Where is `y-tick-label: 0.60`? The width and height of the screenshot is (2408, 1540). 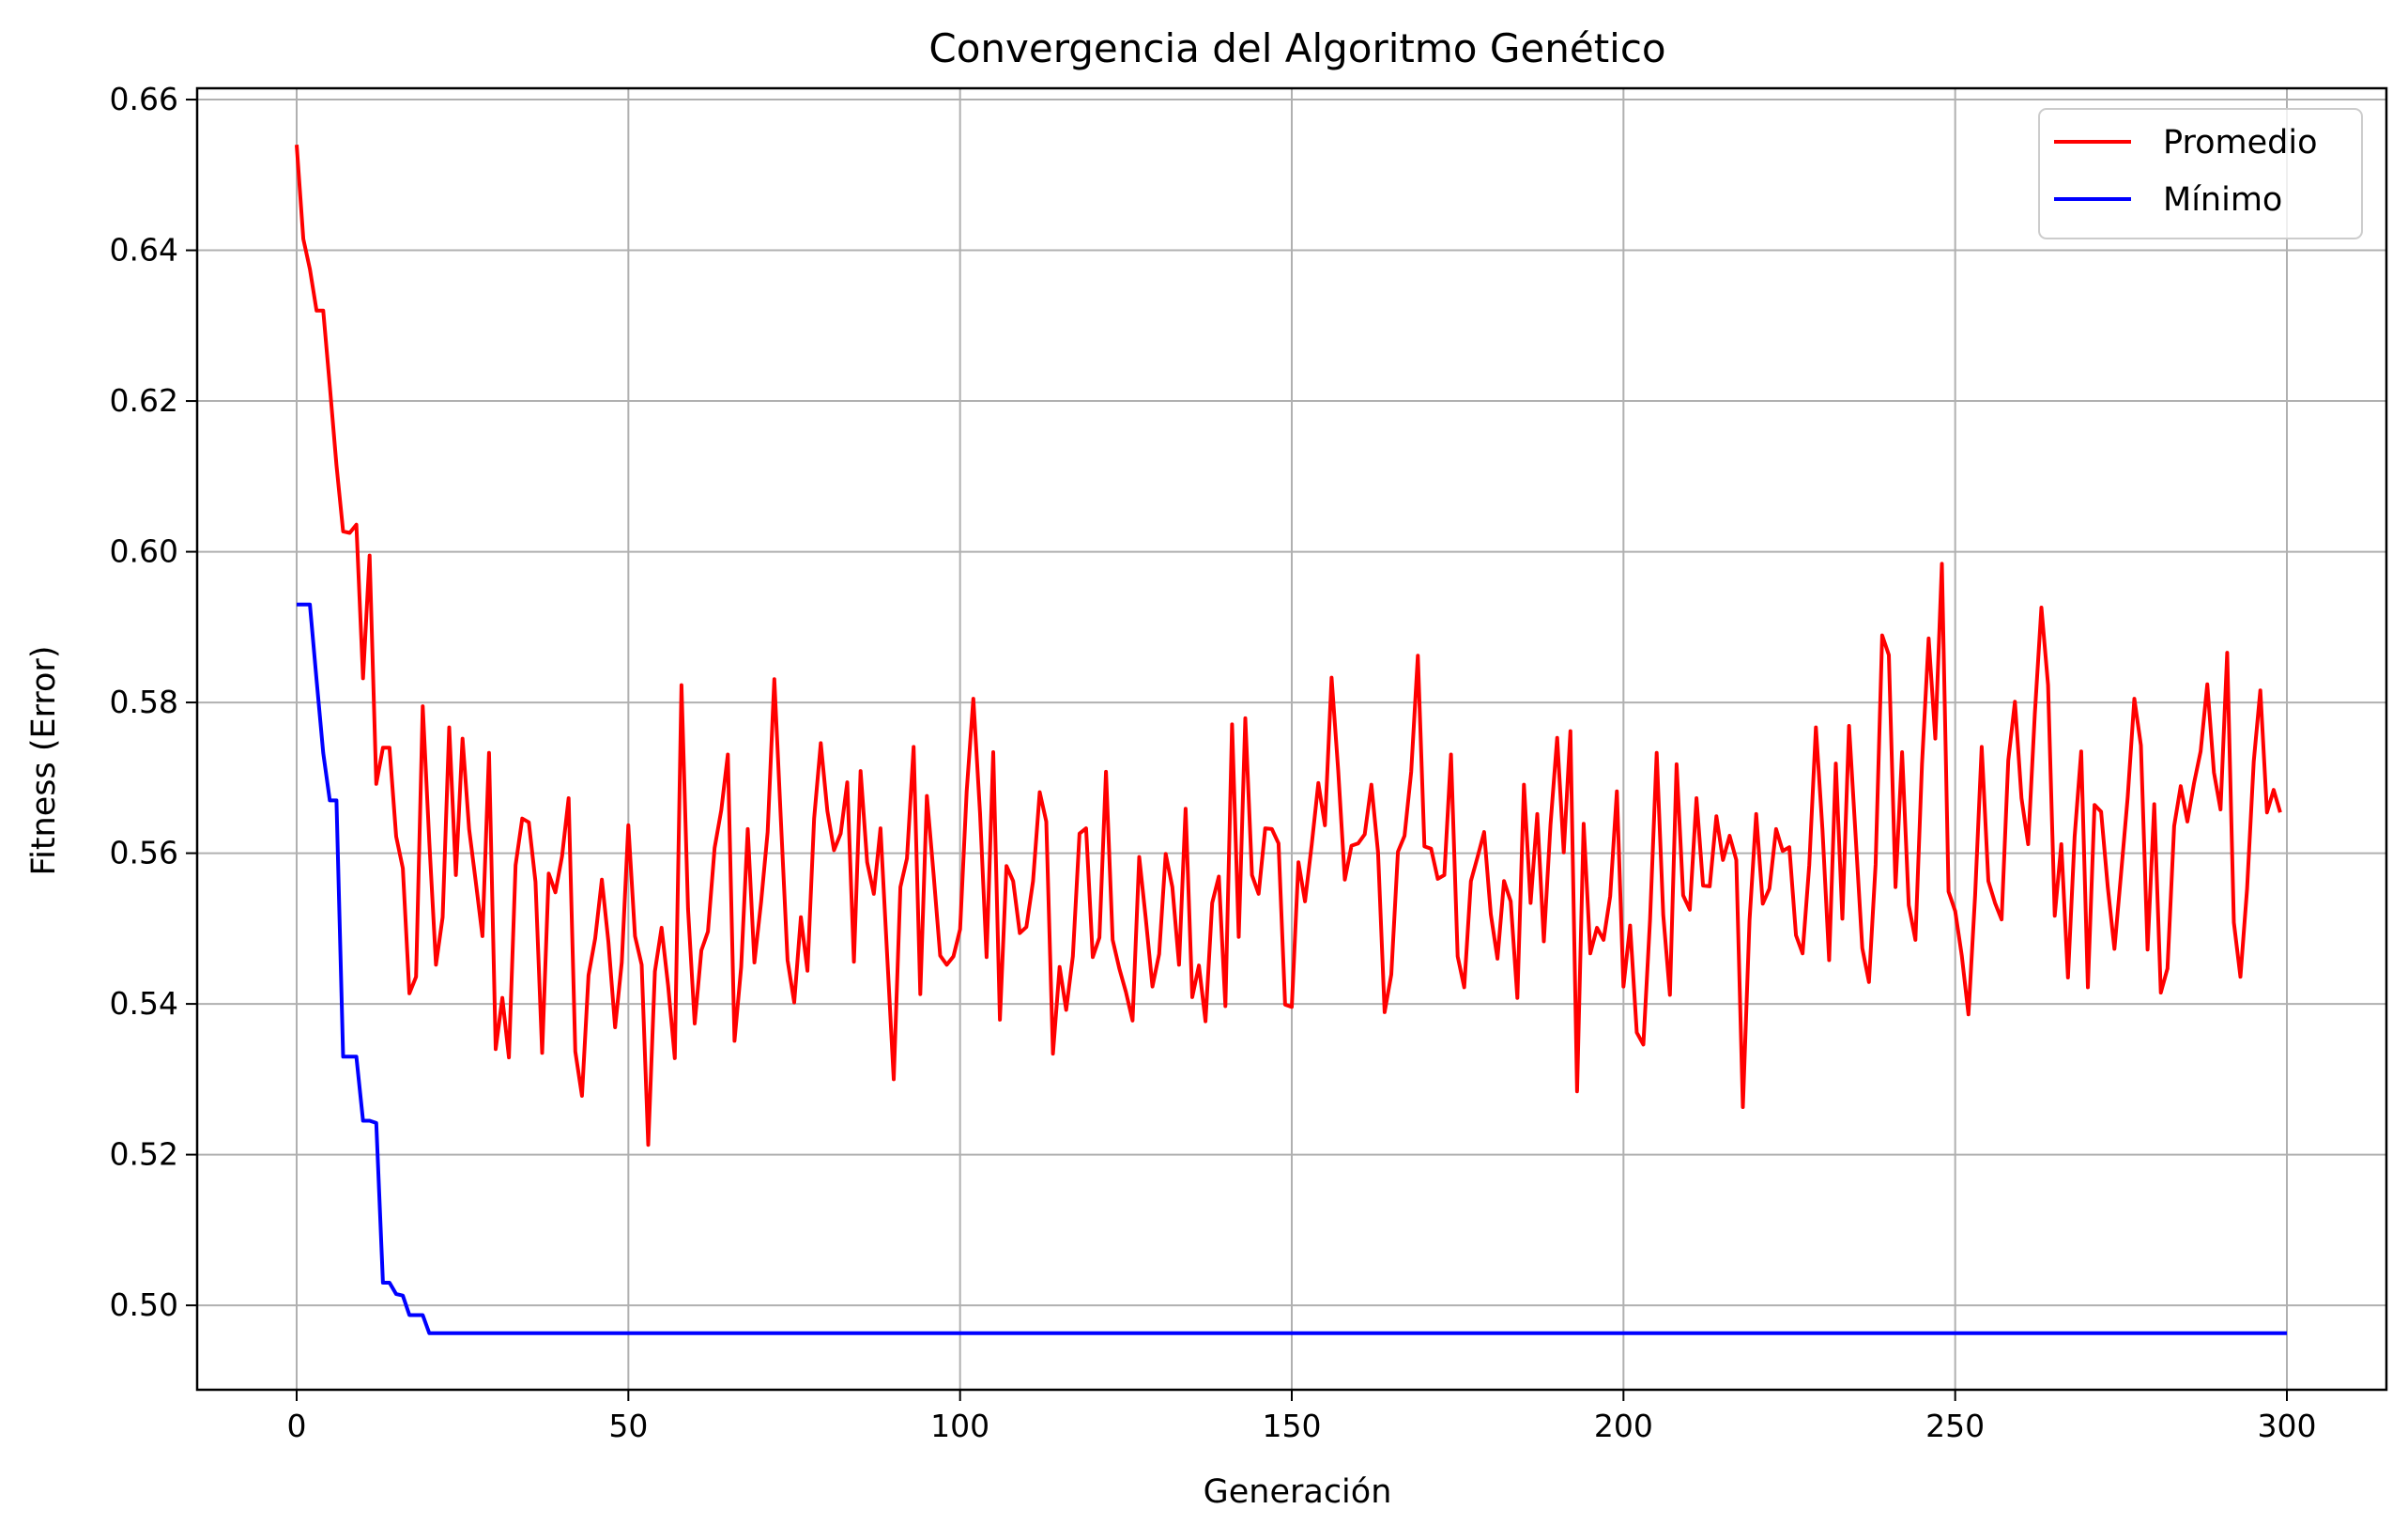 y-tick-label: 0.60 is located at coordinates (144, 551).